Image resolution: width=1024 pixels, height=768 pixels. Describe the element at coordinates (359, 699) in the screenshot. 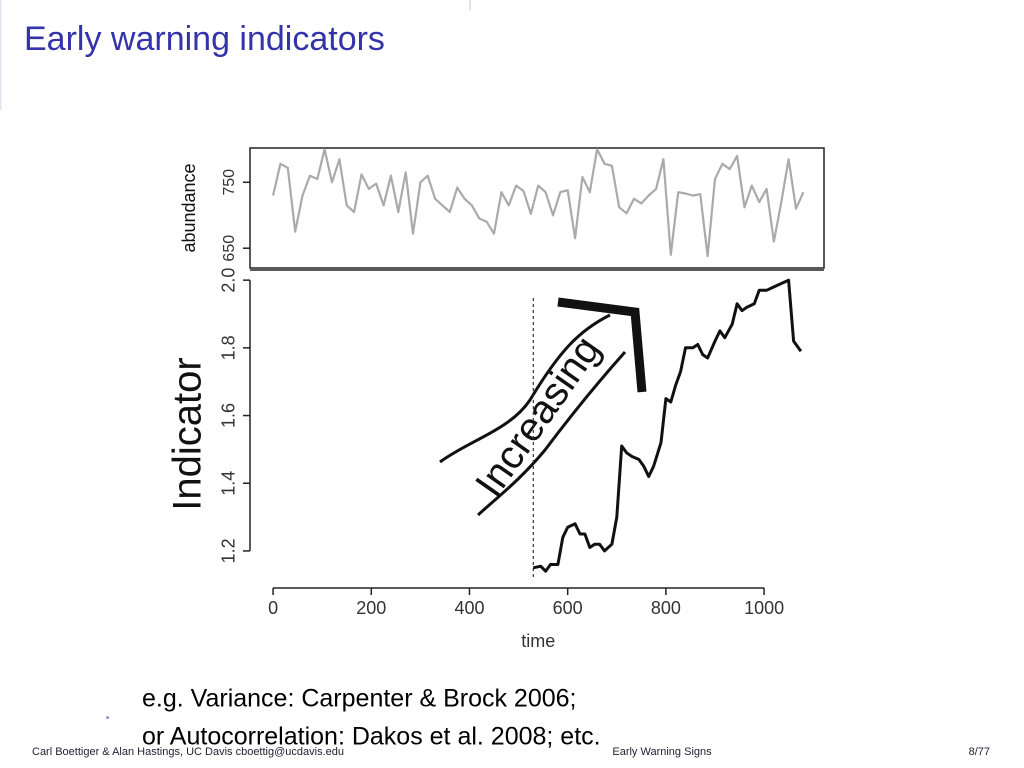

I see `bullet-text: e.g. Variance: Carpenter & Brock 2006;` at that location.